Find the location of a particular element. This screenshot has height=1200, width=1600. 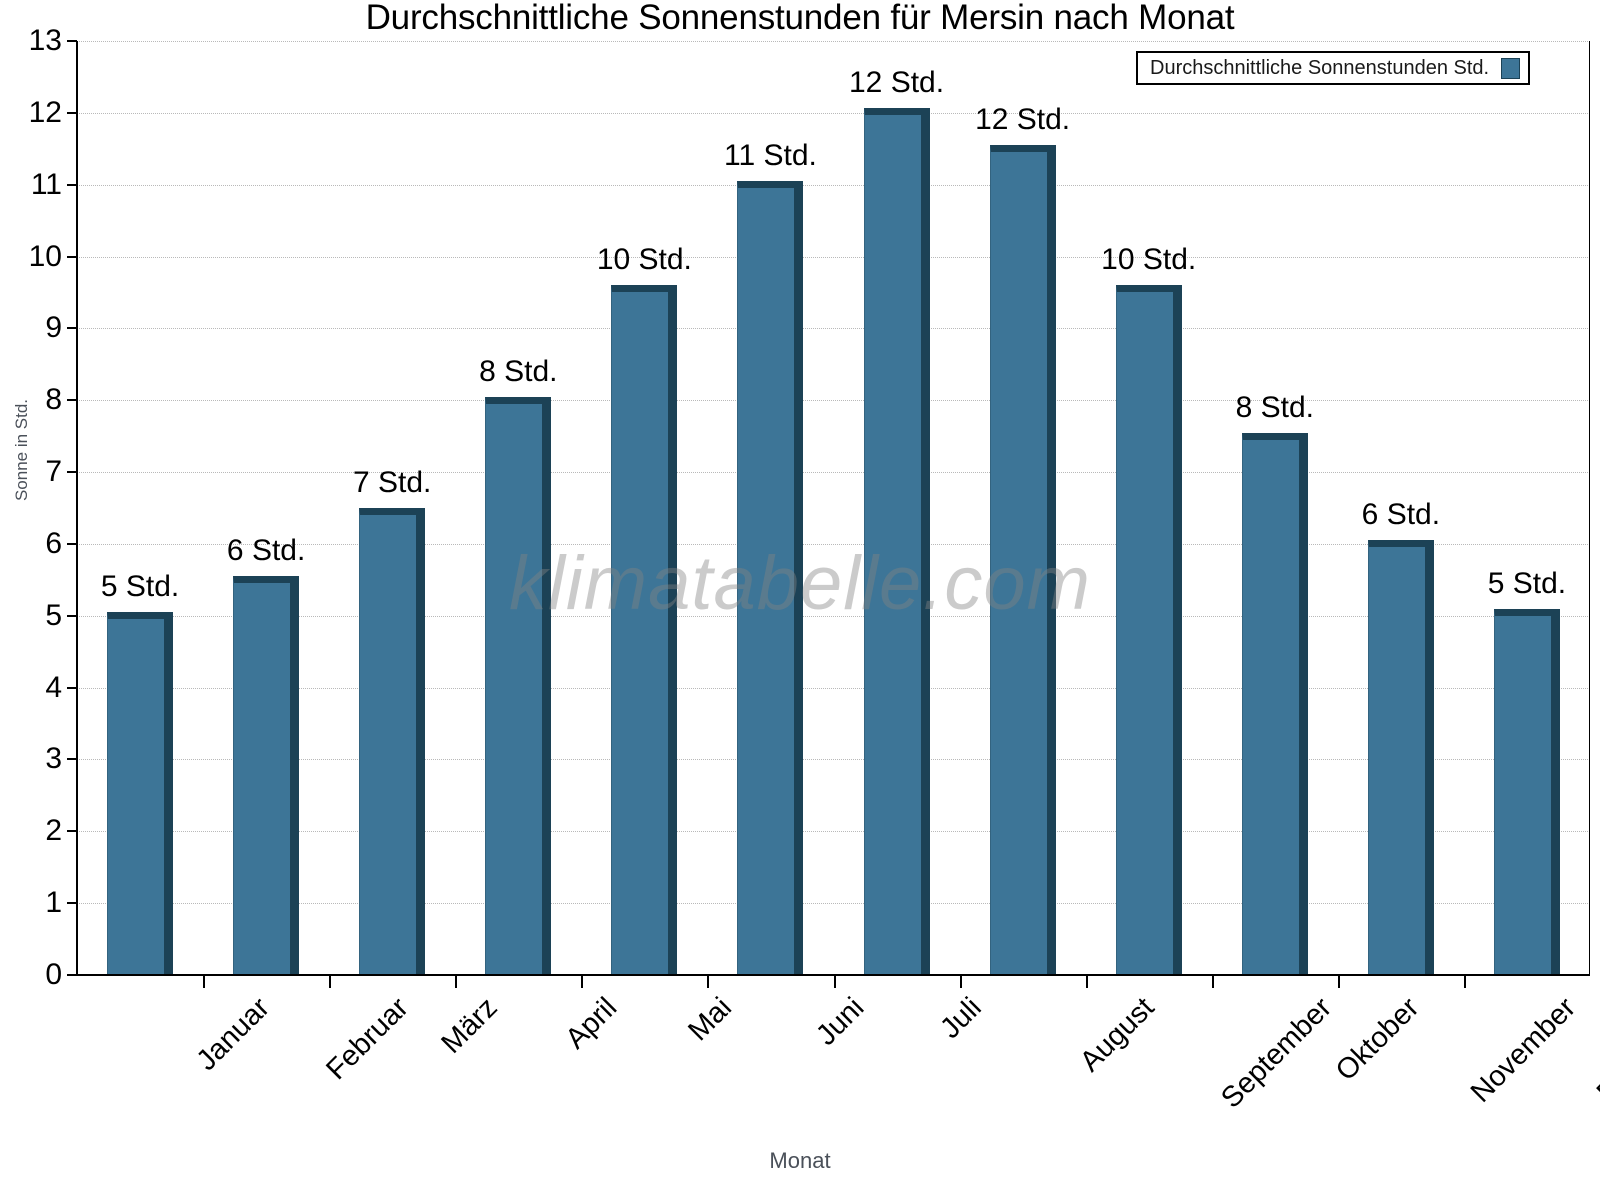

y-axis-tick-label: 5 is located at coordinates (53, 615).